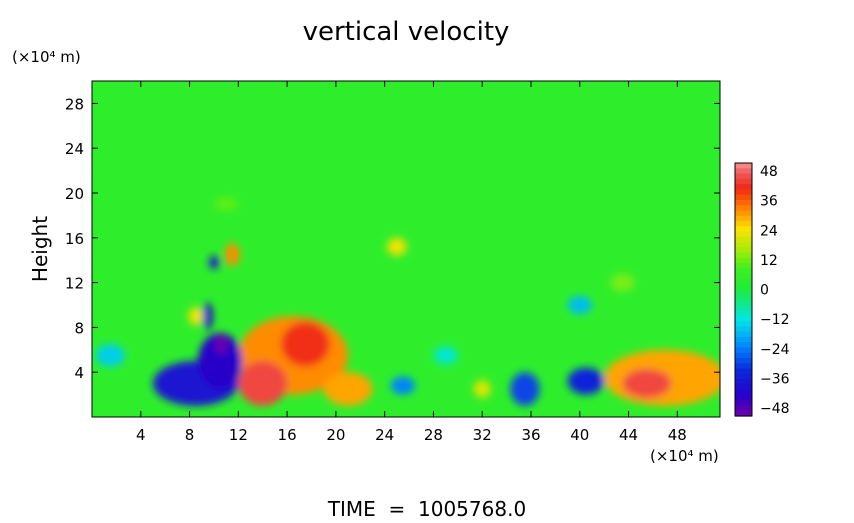  I want to click on x-tick-label: 24, so click(384, 435).